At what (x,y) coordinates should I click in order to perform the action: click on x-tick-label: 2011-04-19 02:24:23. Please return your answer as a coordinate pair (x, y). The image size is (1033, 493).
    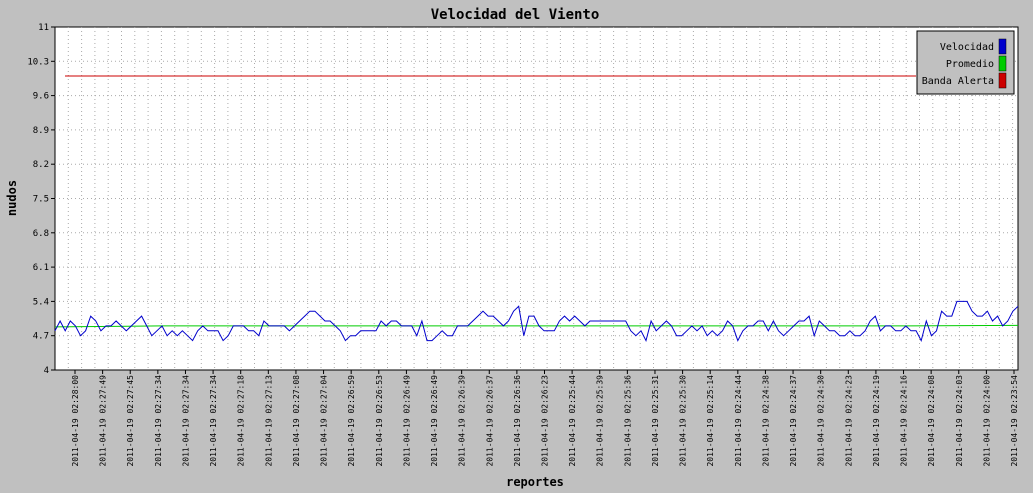
    Looking at the image, I should click on (848, 421).